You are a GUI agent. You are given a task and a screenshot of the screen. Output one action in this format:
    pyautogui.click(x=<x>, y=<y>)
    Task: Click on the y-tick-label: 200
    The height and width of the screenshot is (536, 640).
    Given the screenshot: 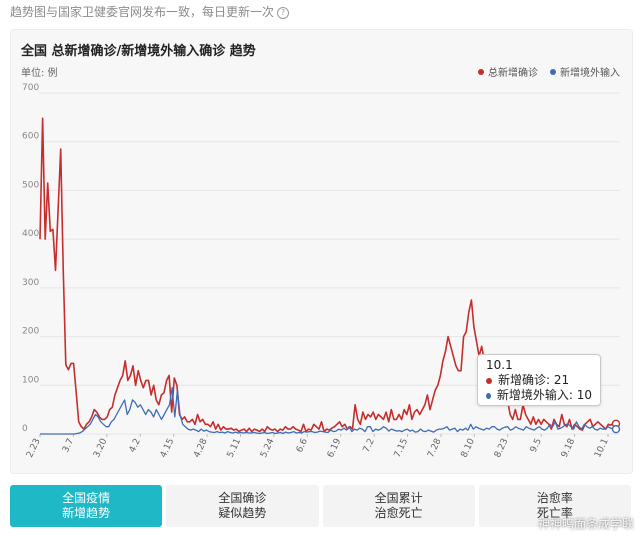 What is the action you would take?
    pyautogui.click(x=30, y=332)
    